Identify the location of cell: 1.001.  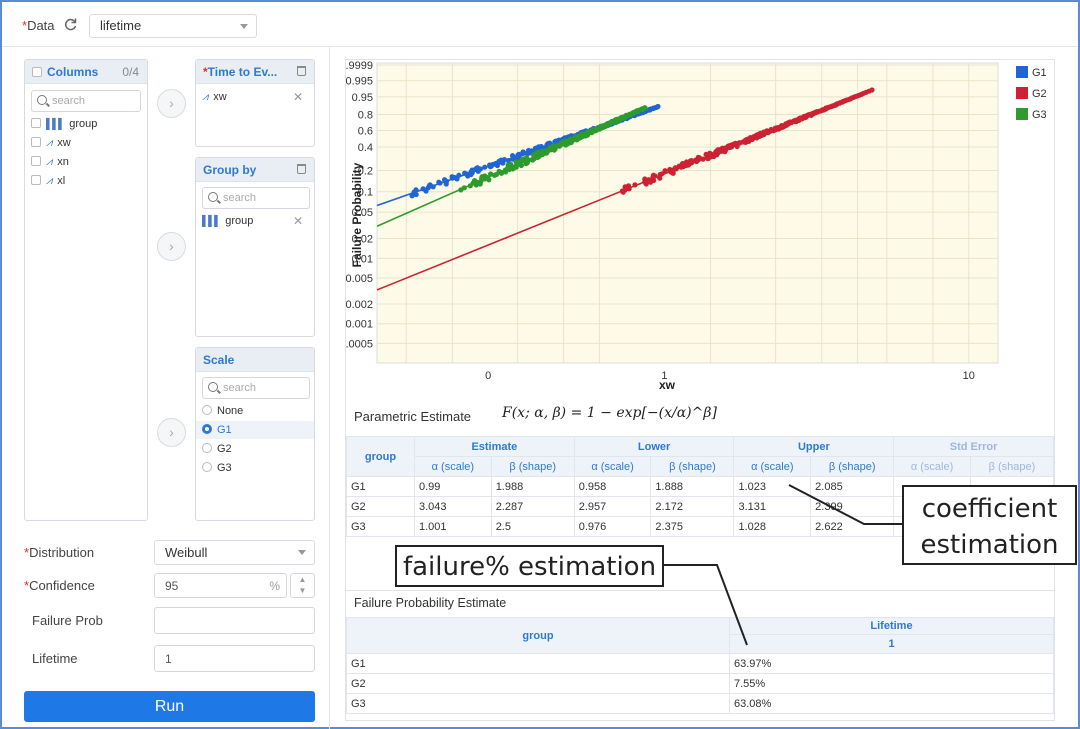
(453, 526).